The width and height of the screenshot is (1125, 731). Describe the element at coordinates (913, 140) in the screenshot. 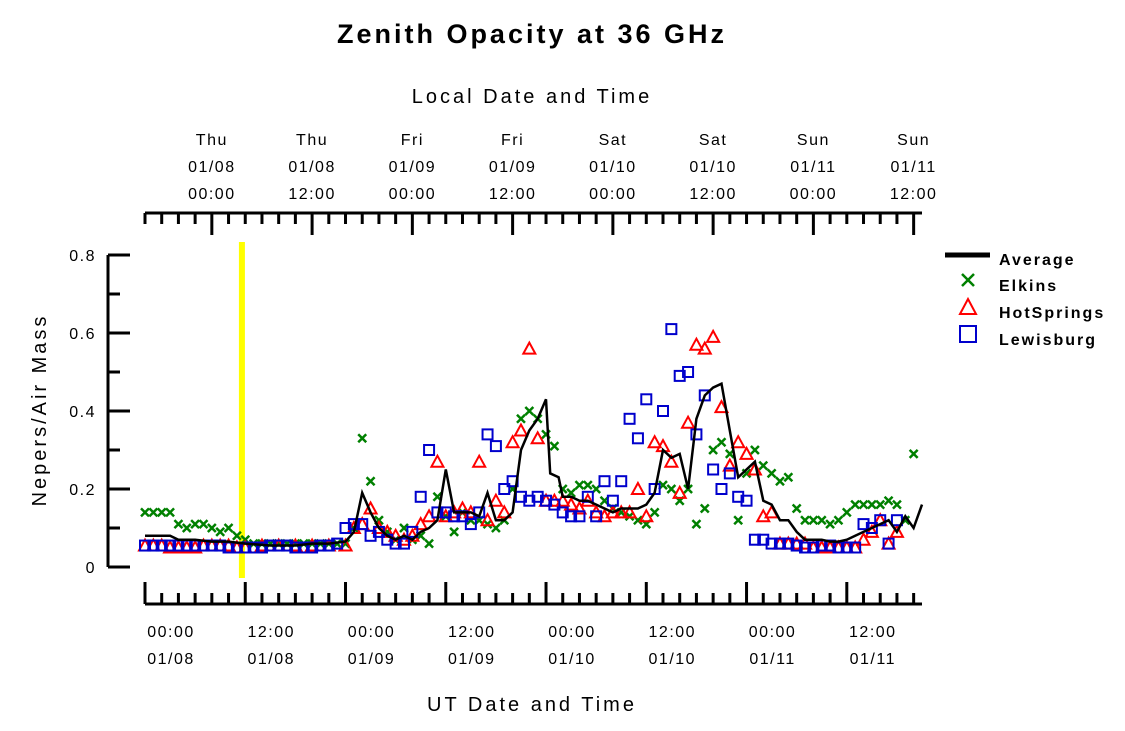

I see `top-tick-day: Sun` at that location.